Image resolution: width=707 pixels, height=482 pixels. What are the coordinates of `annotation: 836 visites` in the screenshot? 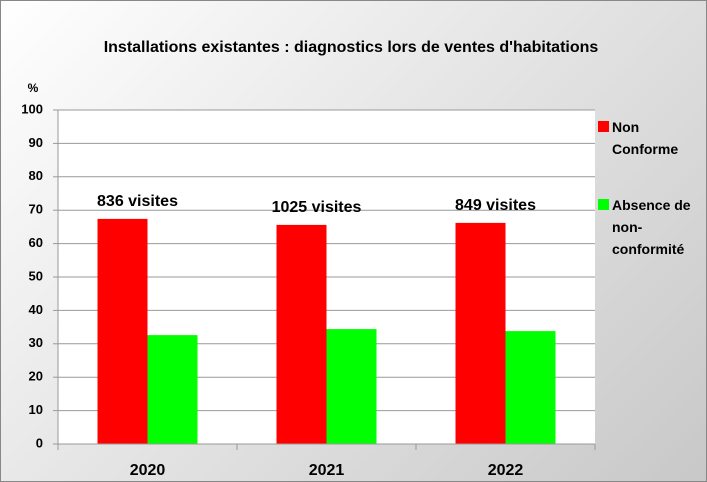 It's located at (137, 201).